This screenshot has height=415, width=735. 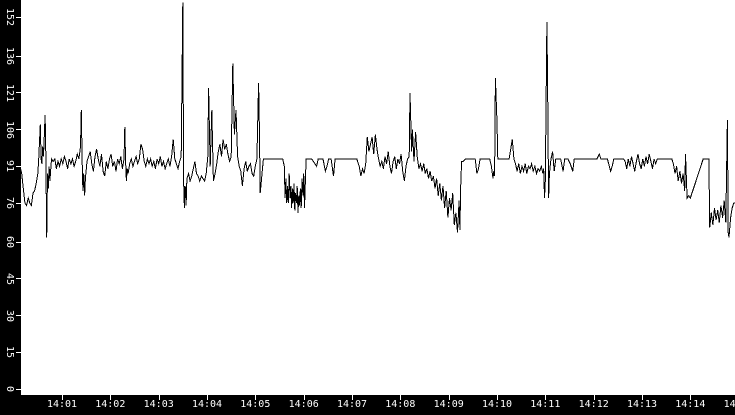 What do you see at coordinates (352, 404) in the screenshot?
I see `x-axis-tick-label: 14:07` at bounding box center [352, 404].